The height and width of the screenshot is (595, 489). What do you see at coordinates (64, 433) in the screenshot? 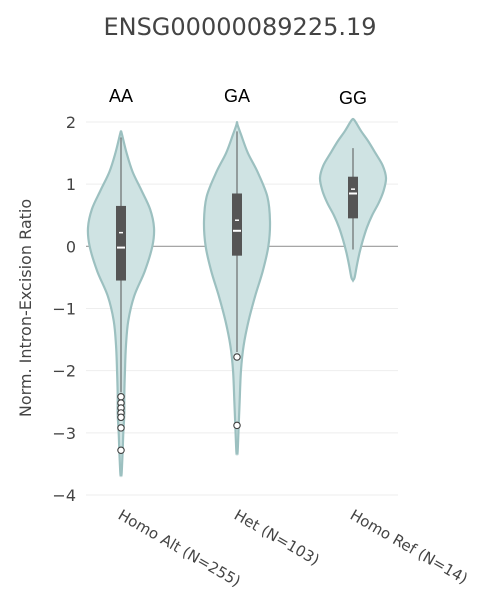
I see `y-tick-label: −3` at bounding box center [64, 433].